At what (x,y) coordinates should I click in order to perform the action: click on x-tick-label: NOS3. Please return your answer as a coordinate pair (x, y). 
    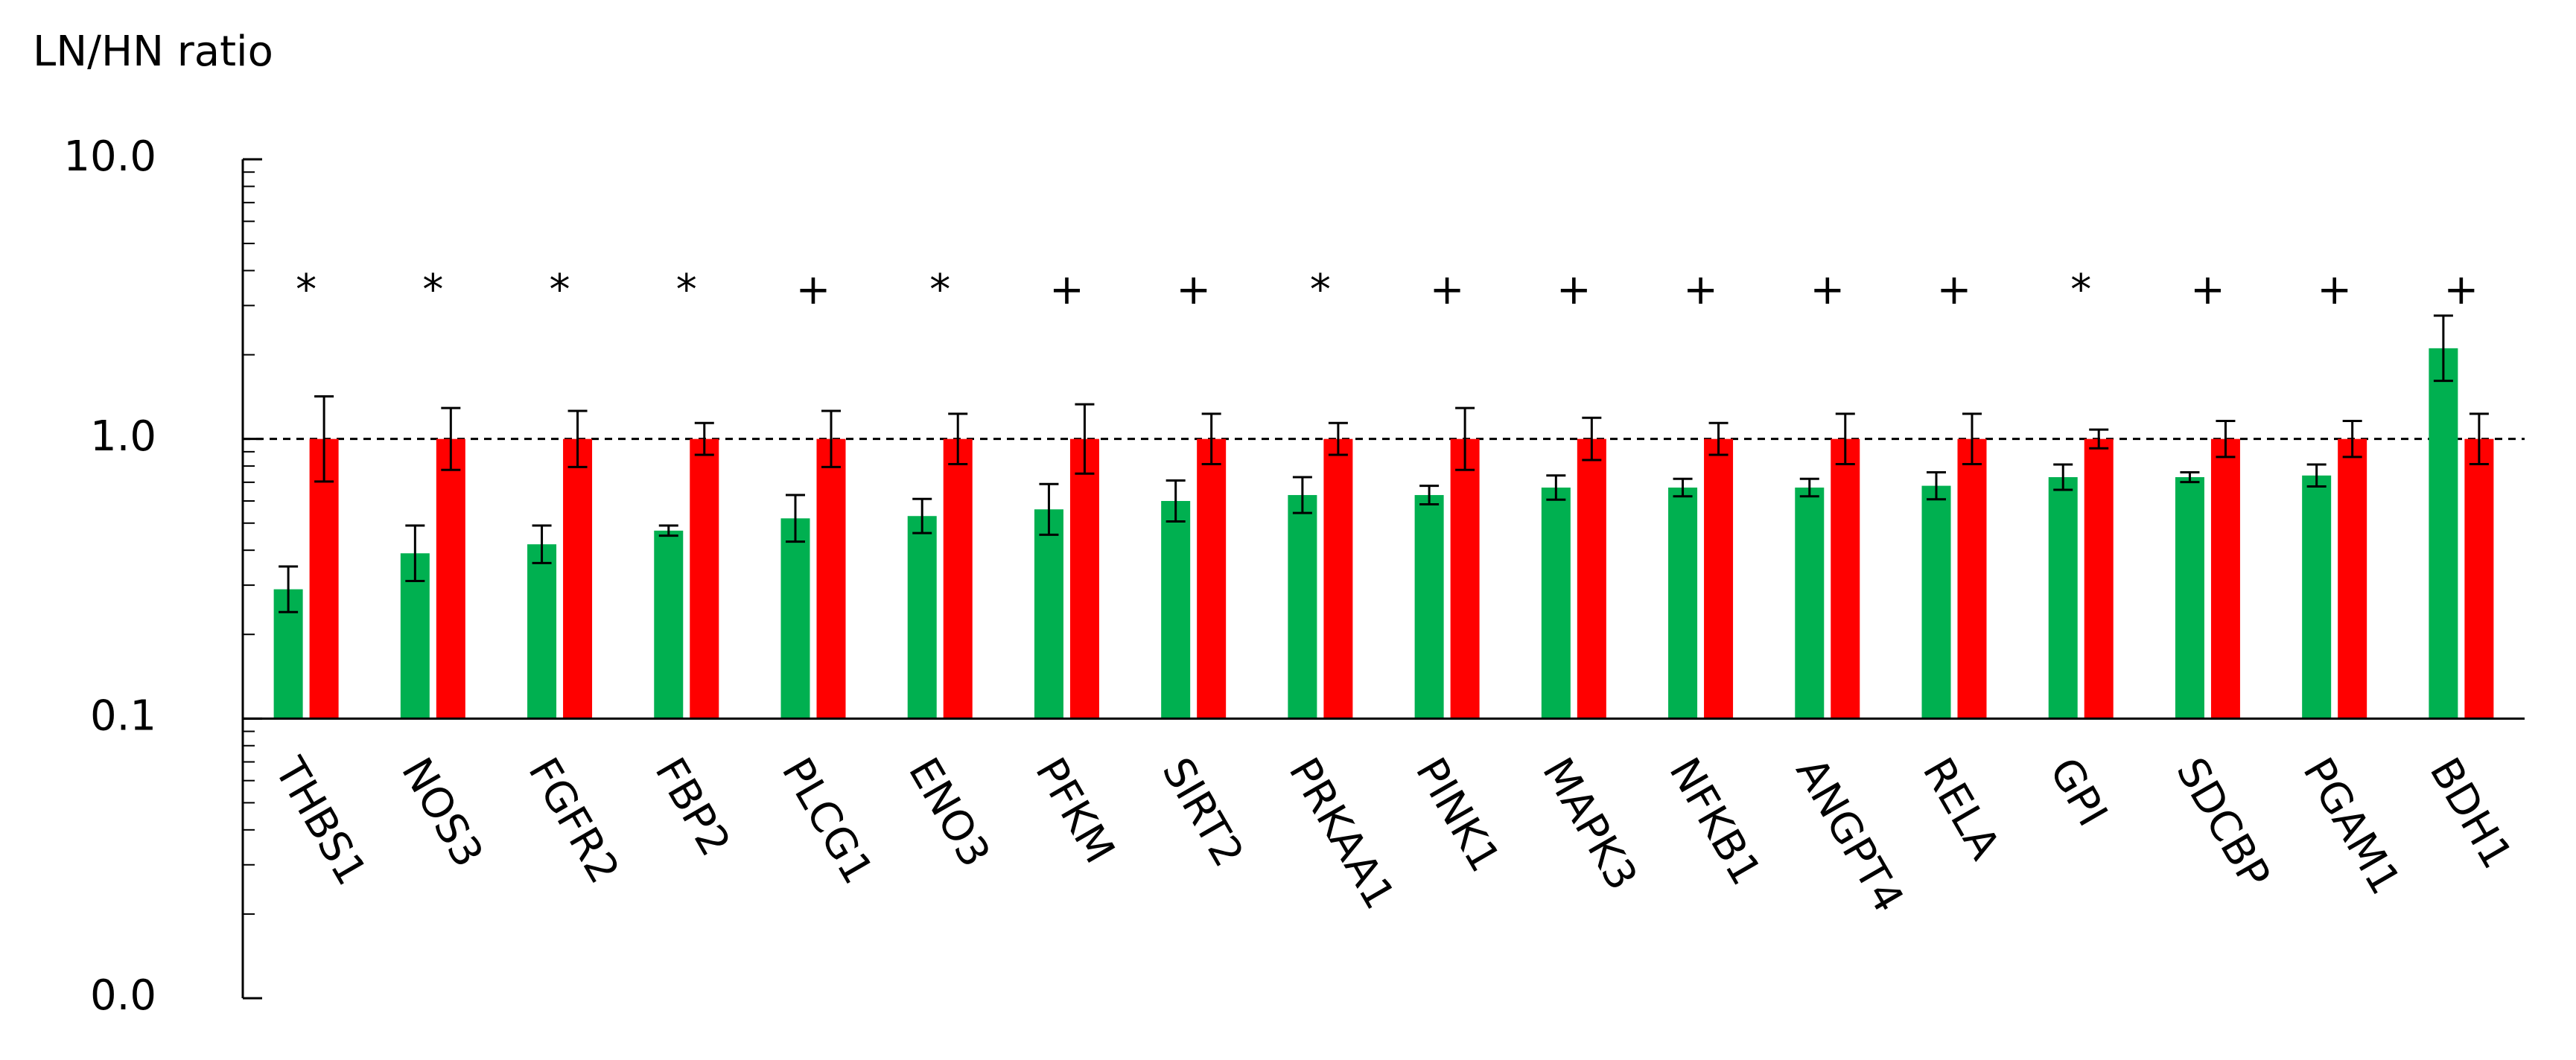
    Looking at the image, I should click on (442, 812).